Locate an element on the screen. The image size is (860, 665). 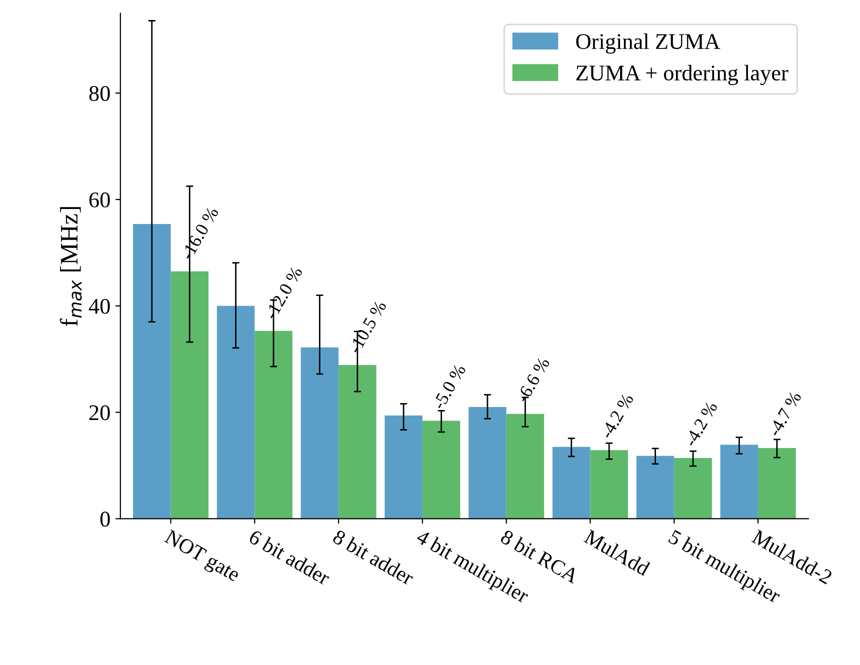
y-tick-label: 40 is located at coordinates (99, 306).